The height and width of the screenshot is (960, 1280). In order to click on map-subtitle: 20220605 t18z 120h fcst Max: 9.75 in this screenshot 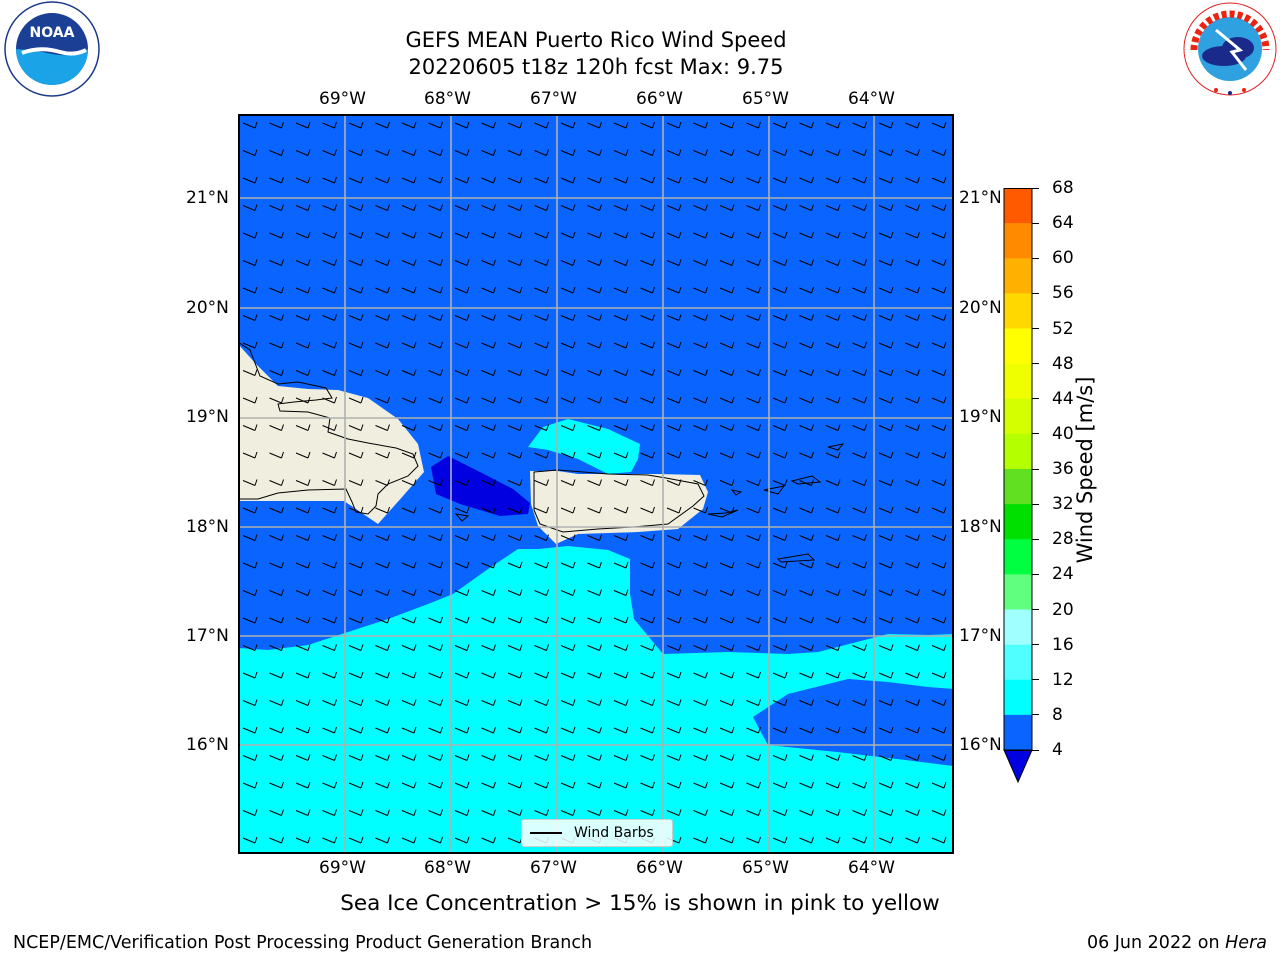, I will do `click(596, 67)`.